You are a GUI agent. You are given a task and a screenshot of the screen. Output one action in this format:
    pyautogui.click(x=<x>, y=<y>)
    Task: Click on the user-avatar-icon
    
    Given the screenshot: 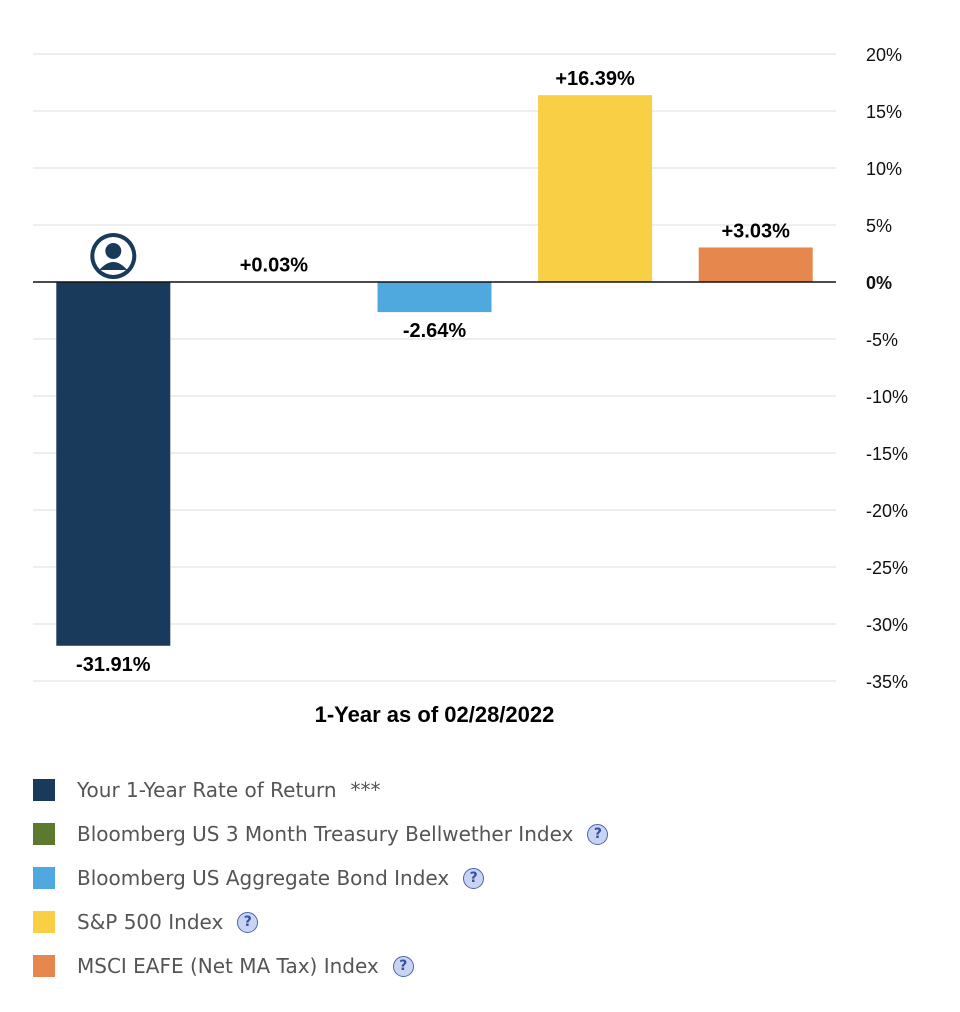 What is the action you would take?
    pyautogui.click(x=113, y=256)
    